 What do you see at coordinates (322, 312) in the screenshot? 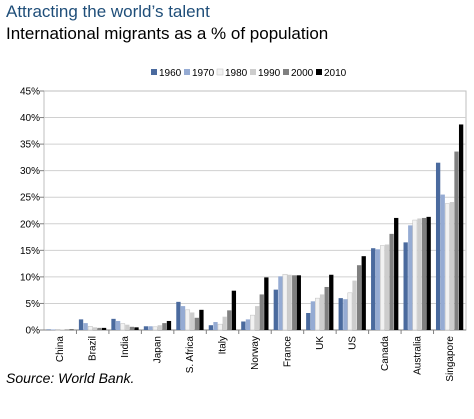
I see `bar-uk-1990` at bounding box center [322, 312].